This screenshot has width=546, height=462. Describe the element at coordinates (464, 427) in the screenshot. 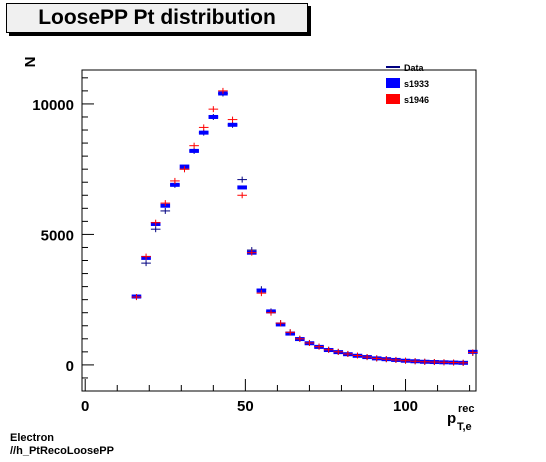

I see `x-axis-label-sub: T,e` at that location.